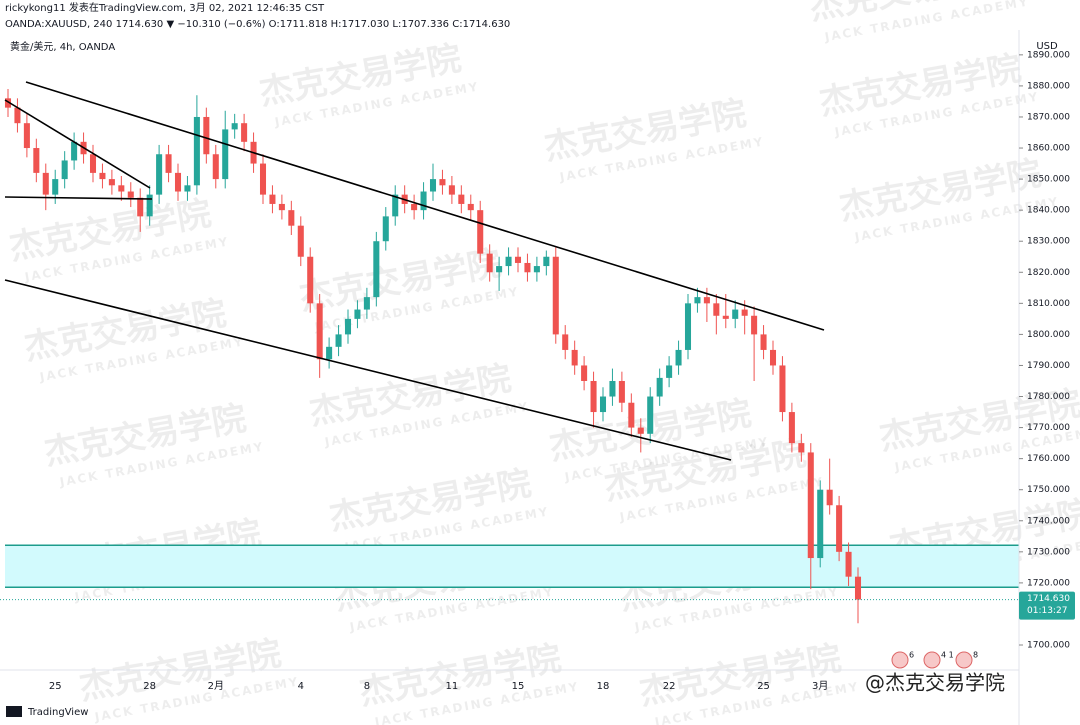 This screenshot has height=725, width=1080. I want to click on x-tick-label: 15, so click(518, 686).